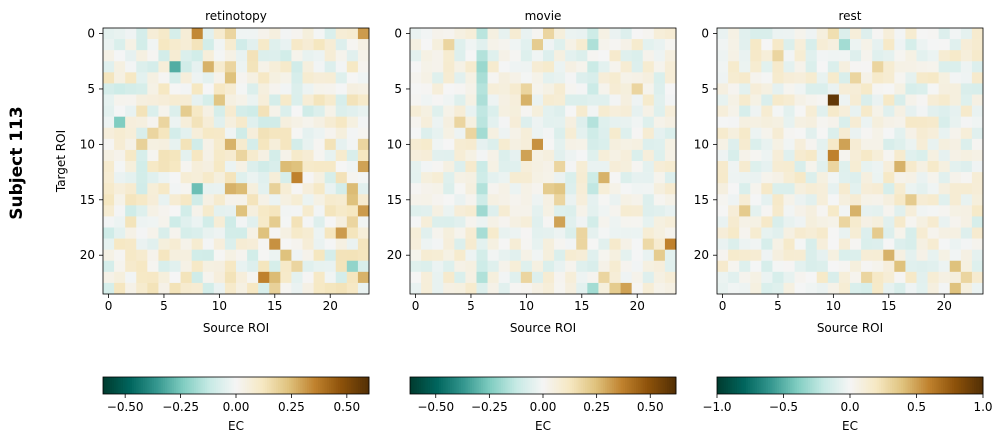  I want to click on x-tick-label: 0, so click(723, 306).